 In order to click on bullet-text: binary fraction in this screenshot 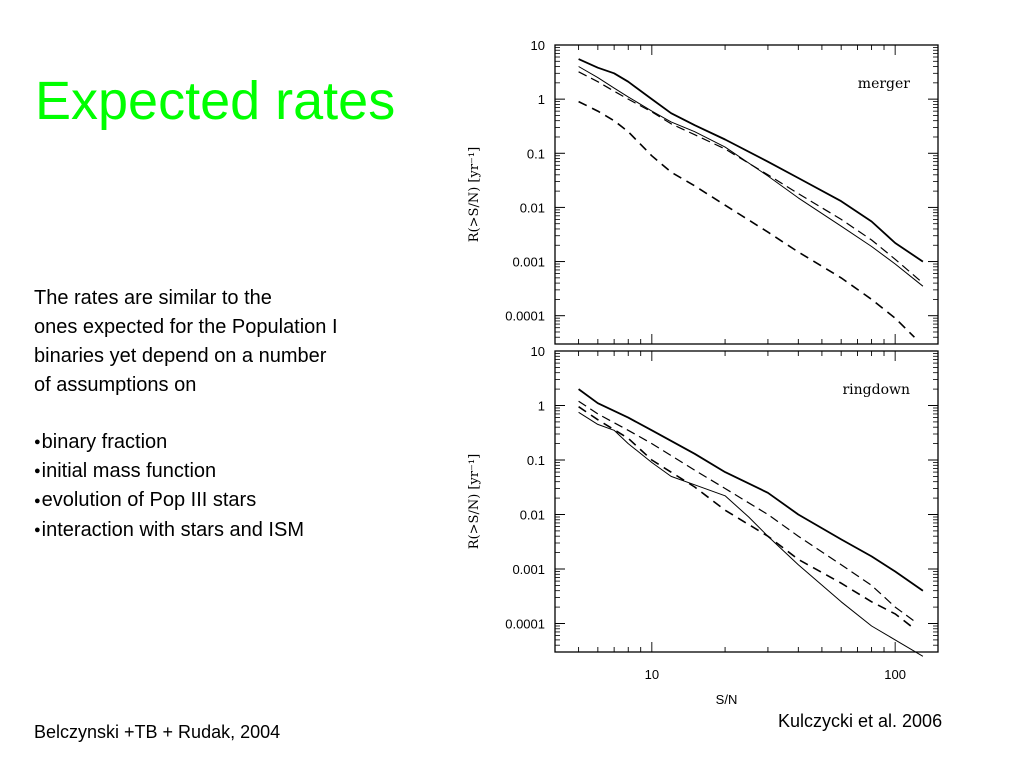, I will do `click(104, 442)`.